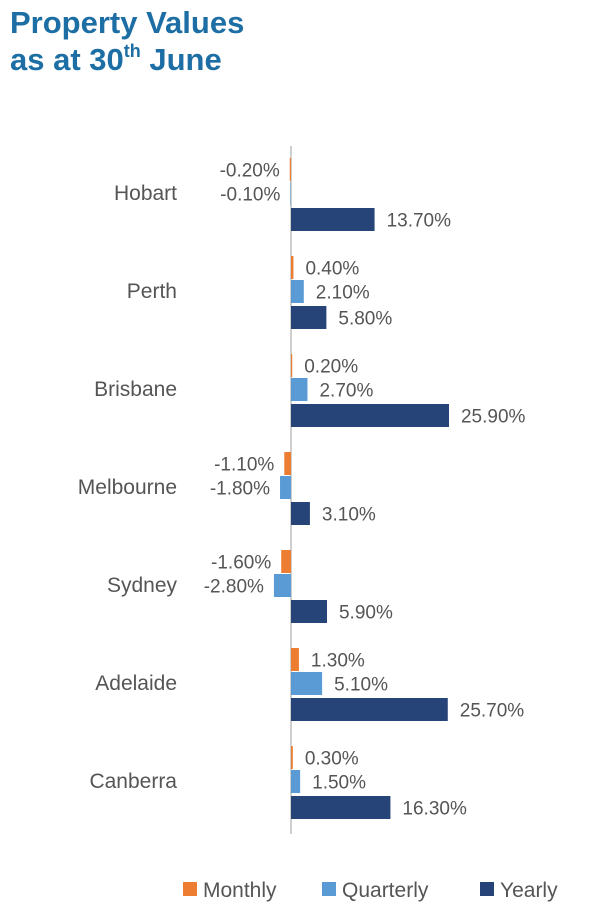 This screenshot has width=606, height=913. I want to click on bar-quarterly-canberra, so click(296, 781).